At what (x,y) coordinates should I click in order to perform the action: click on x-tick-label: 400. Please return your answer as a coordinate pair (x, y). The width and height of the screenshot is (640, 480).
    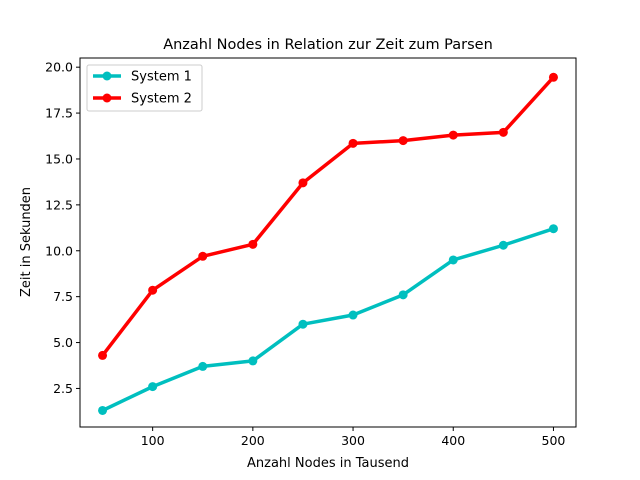
    Looking at the image, I should click on (453, 440).